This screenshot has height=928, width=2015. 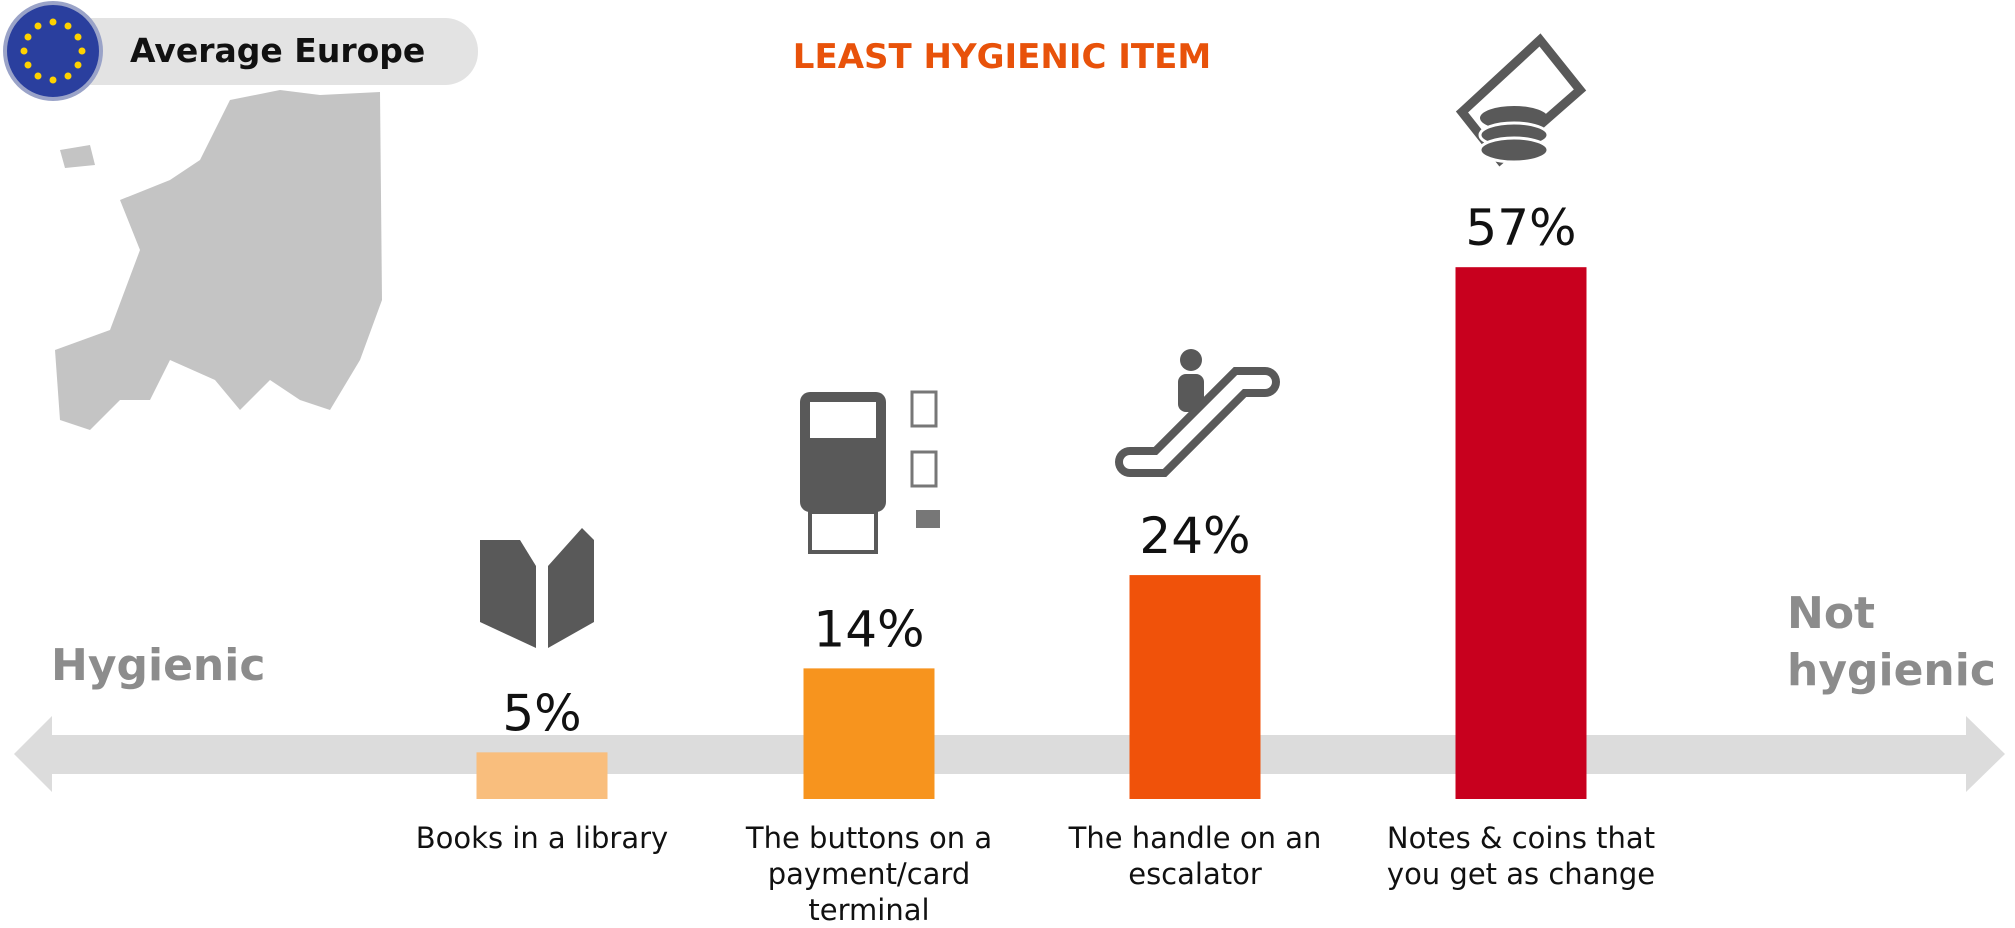 I want to click on value-label: 57%, so click(x=1520, y=228).